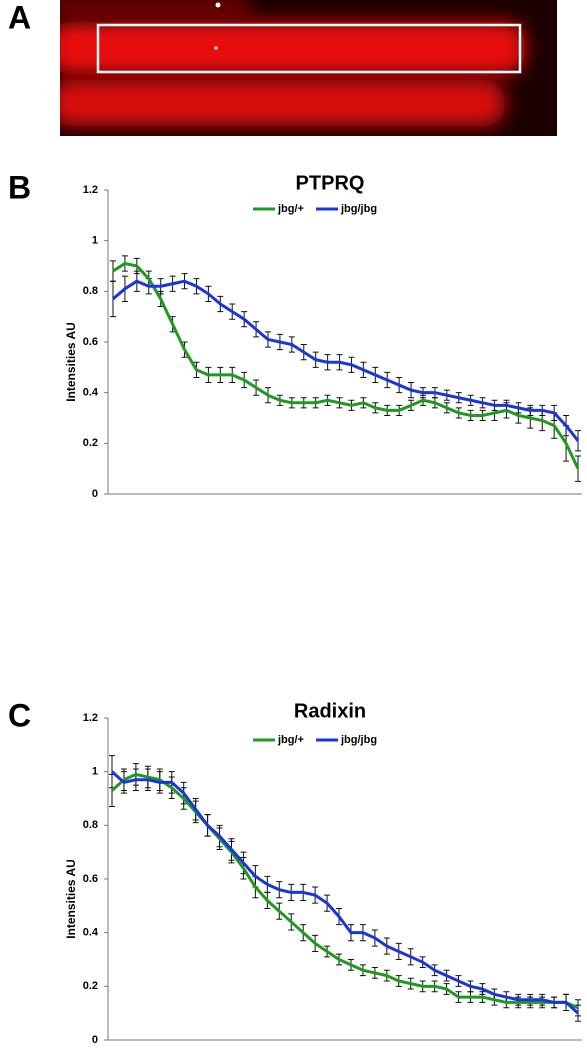  I want to click on panel-label: B, so click(19, 187).